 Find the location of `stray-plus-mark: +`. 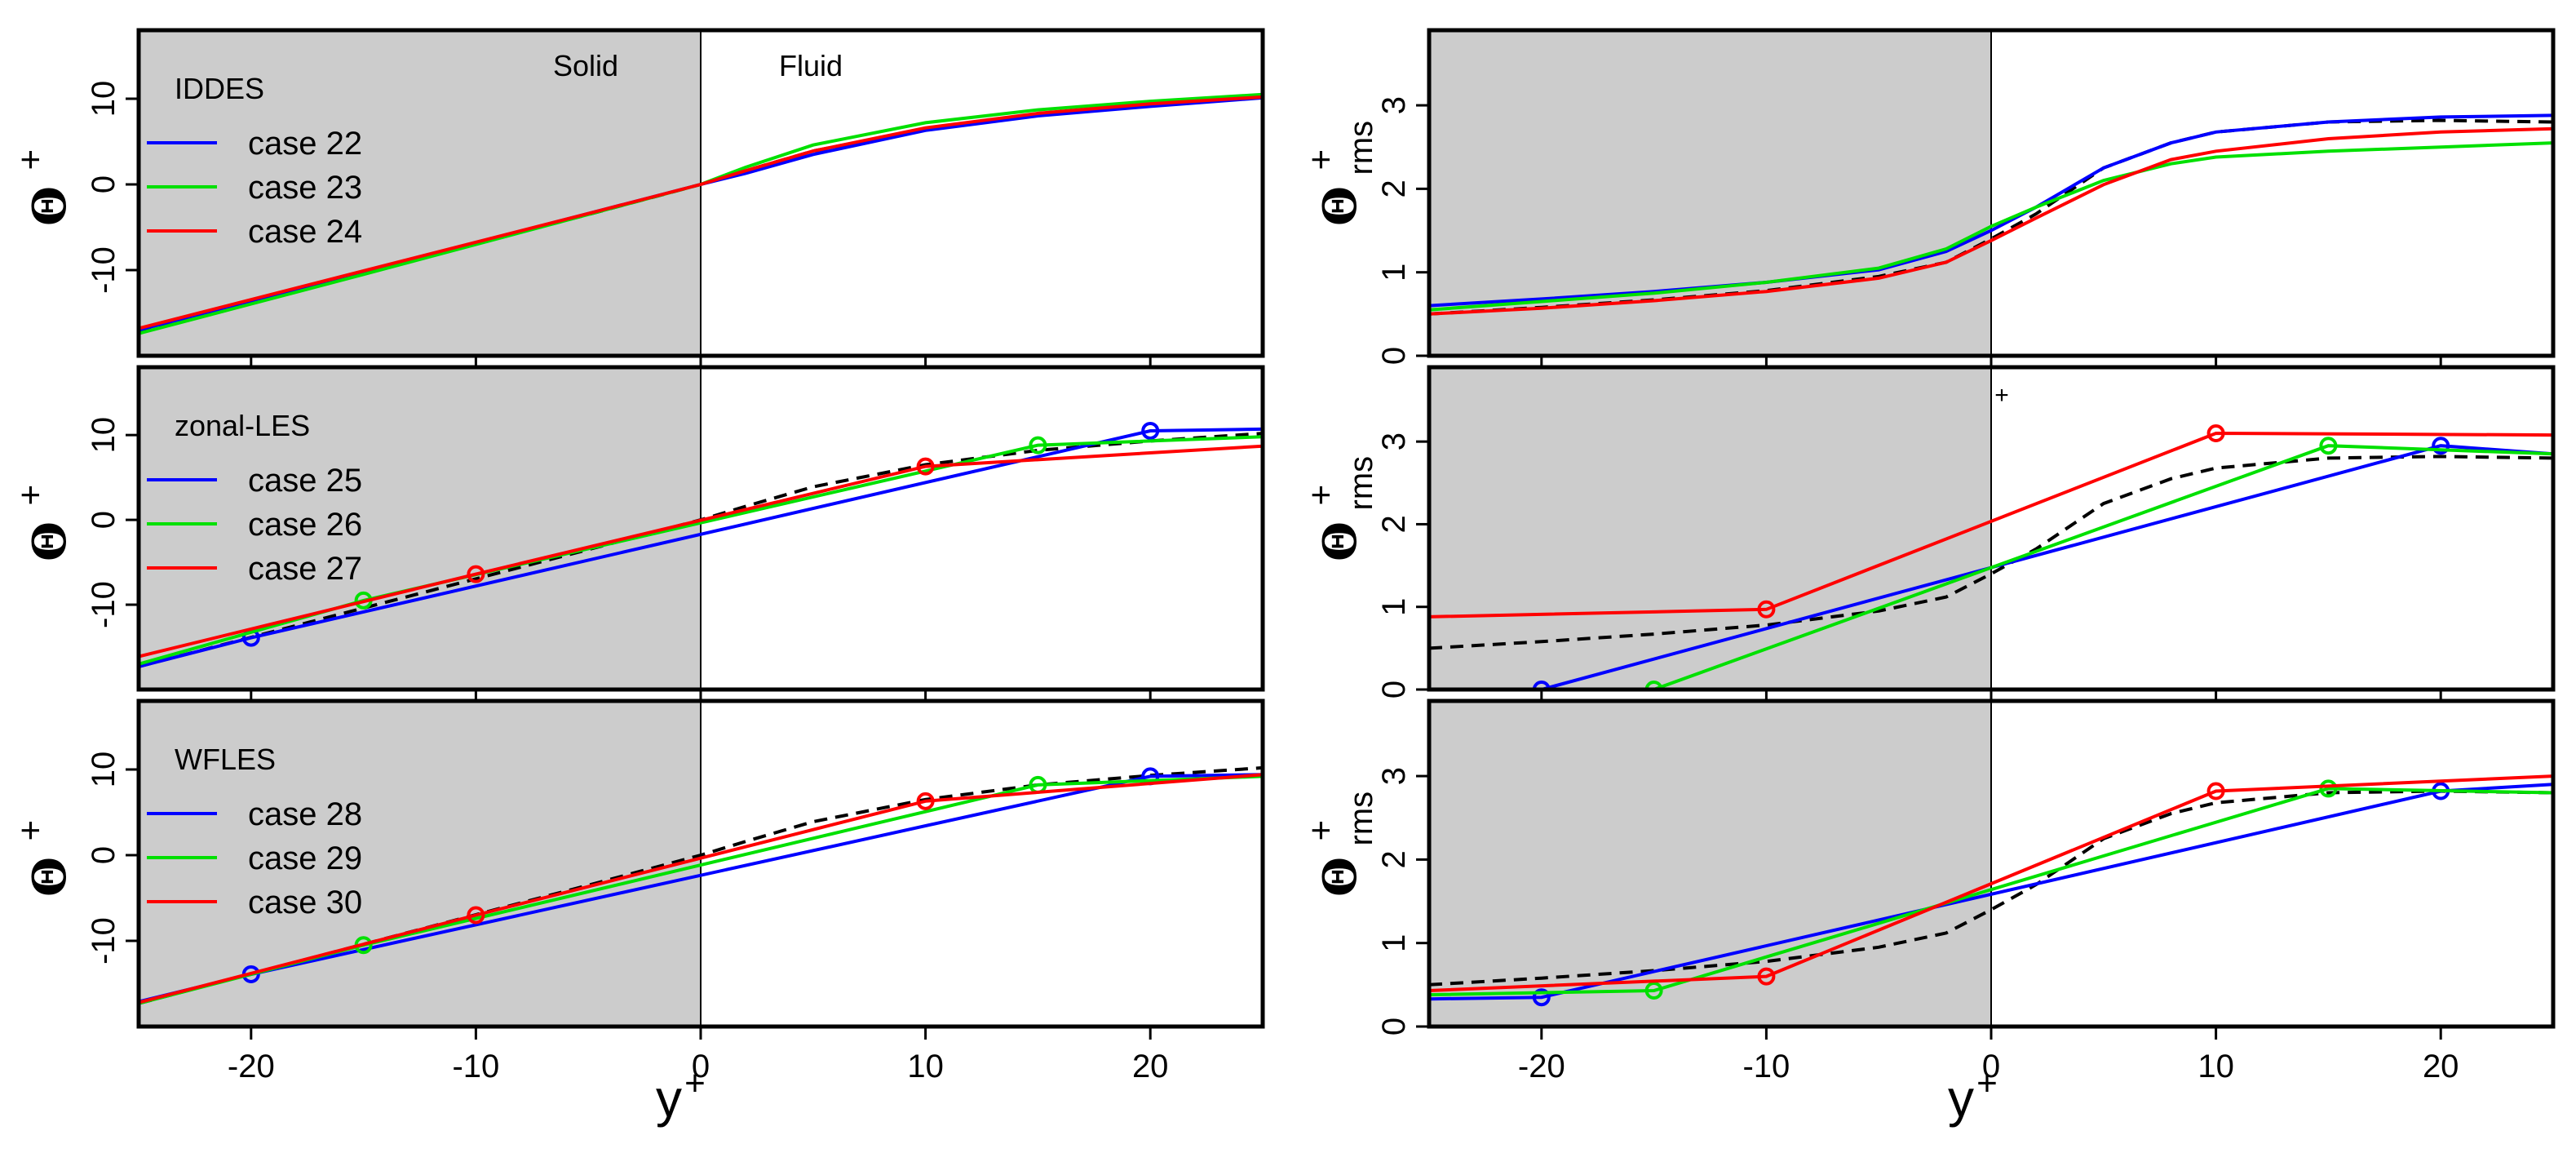

stray-plus-mark: + is located at coordinates (2001, 395).